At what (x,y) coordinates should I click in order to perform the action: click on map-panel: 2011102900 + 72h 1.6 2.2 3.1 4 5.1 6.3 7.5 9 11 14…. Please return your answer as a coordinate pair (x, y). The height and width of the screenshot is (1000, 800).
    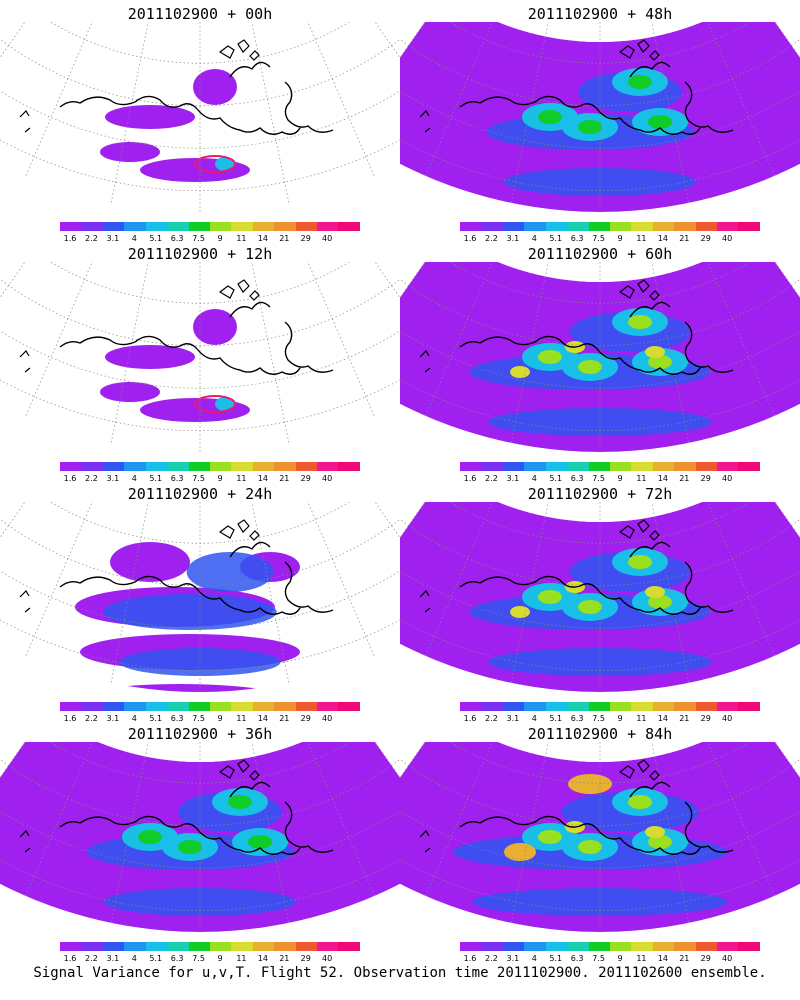
    Looking at the image, I should click on (600, 602).